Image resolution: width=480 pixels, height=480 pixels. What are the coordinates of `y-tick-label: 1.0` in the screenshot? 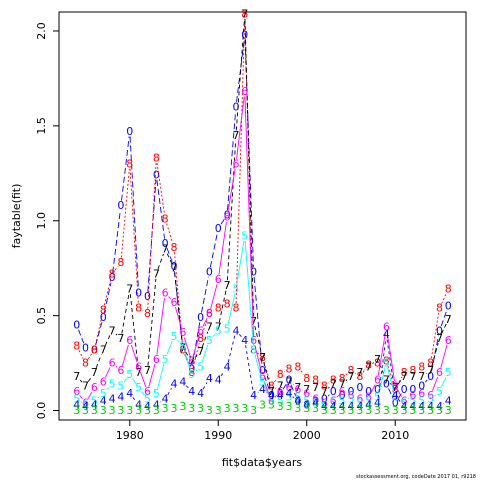 It's located at (41, 221).